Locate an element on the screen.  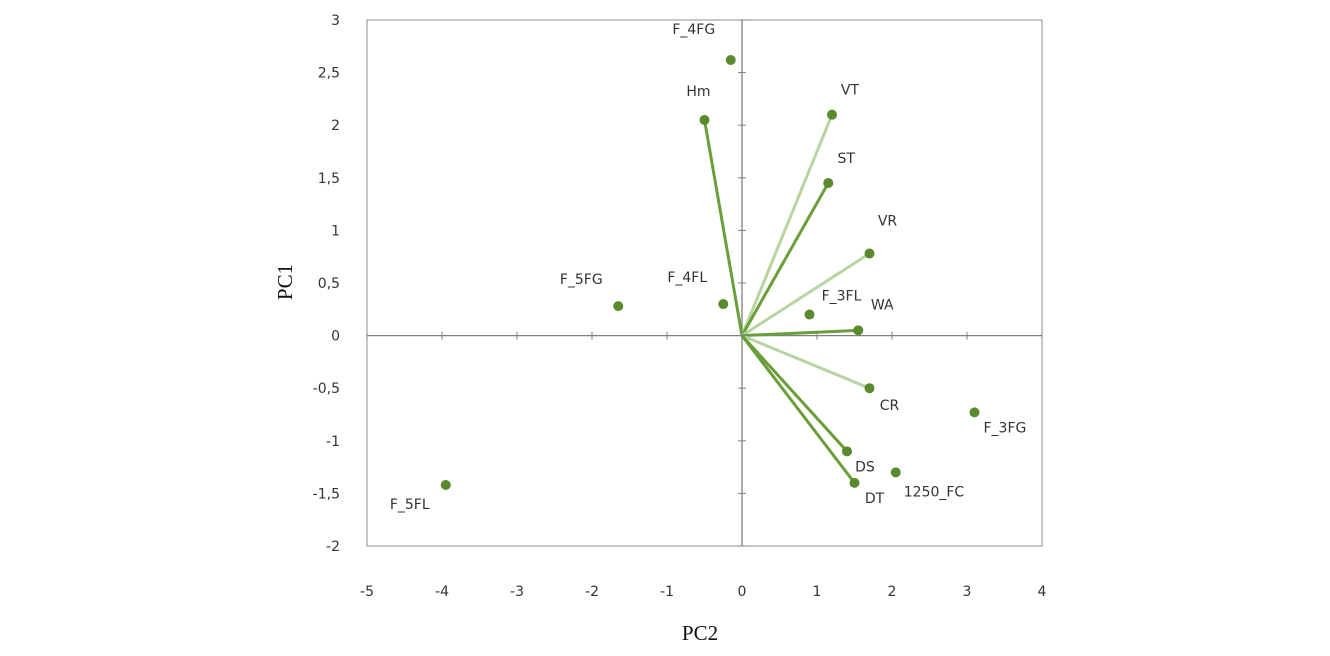
vector-hm is located at coordinates (723, 227).